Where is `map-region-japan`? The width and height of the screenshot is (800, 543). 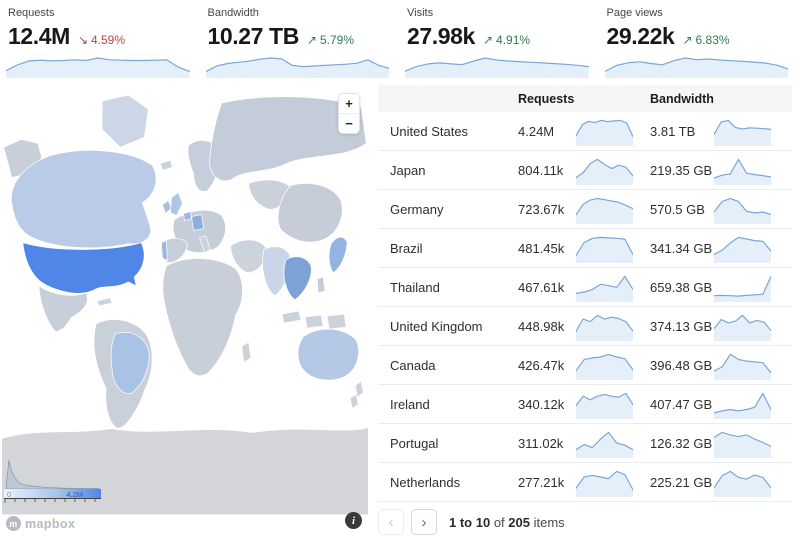 map-region-japan is located at coordinates (338, 255).